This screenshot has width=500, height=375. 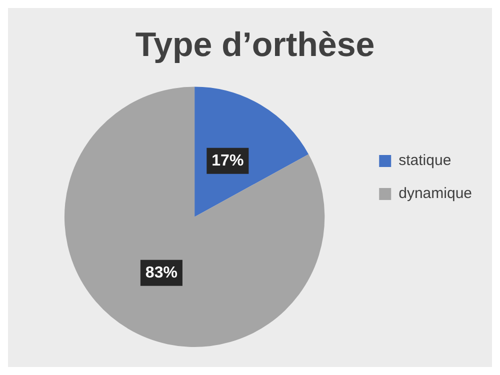 What do you see at coordinates (161, 273) in the screenshot?
I see `data-label: 83%` at bounding box center [161, 273].